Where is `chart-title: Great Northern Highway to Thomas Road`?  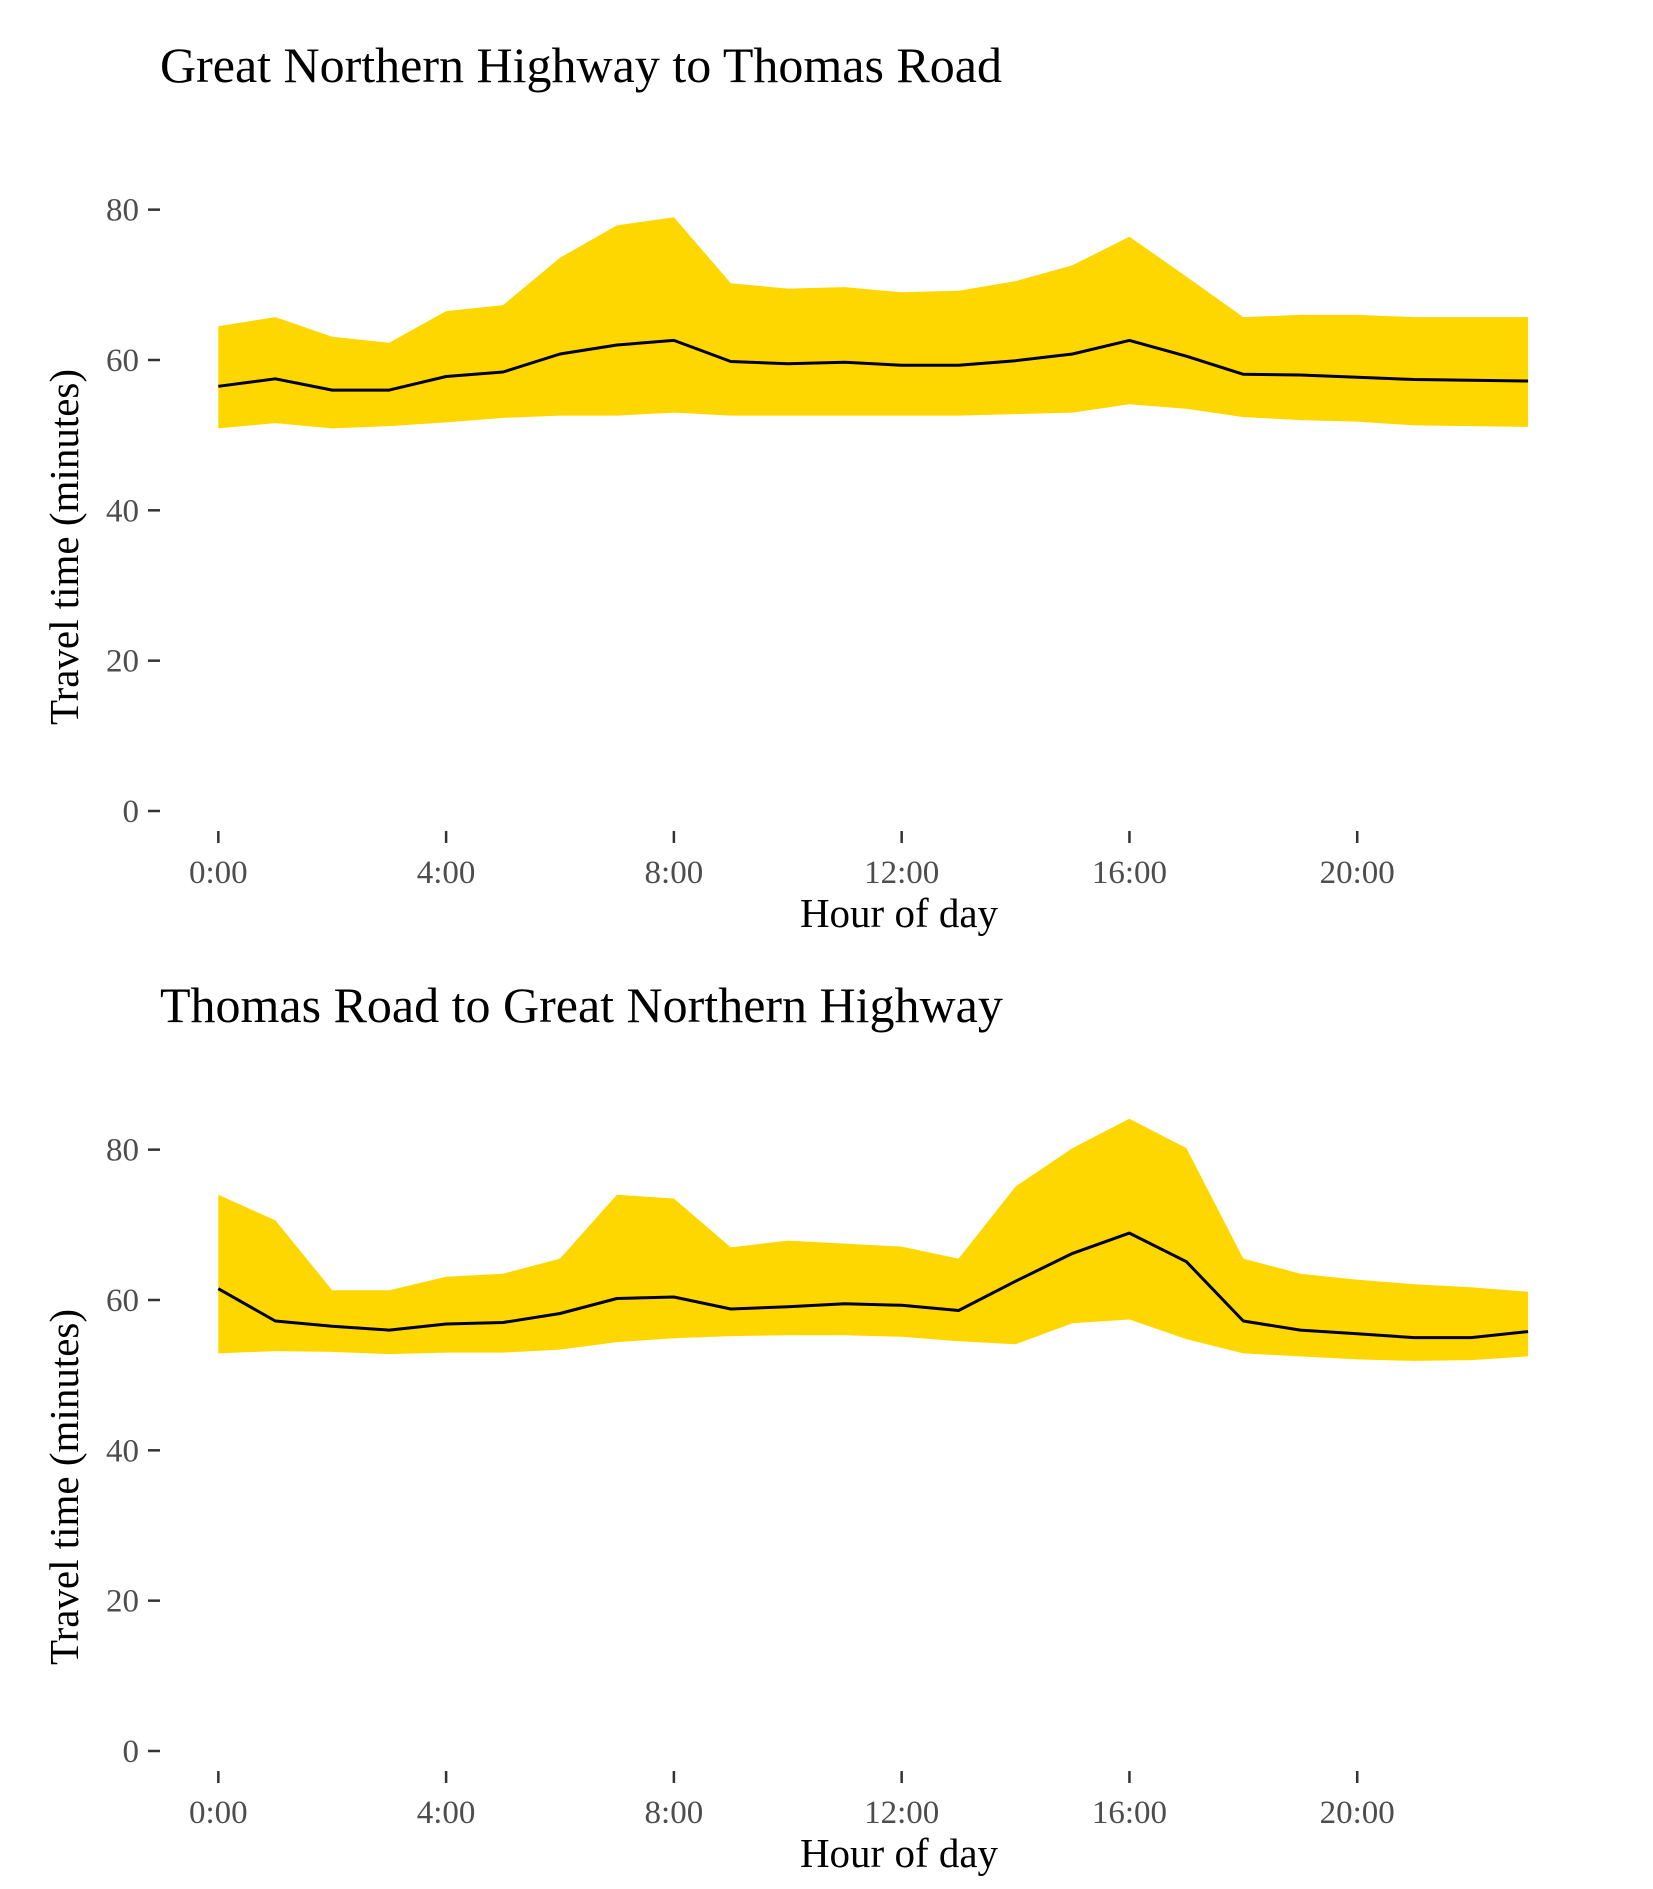
chart-title: Great Northern Highway to Thomas Road is located at coordinates (581, 65).